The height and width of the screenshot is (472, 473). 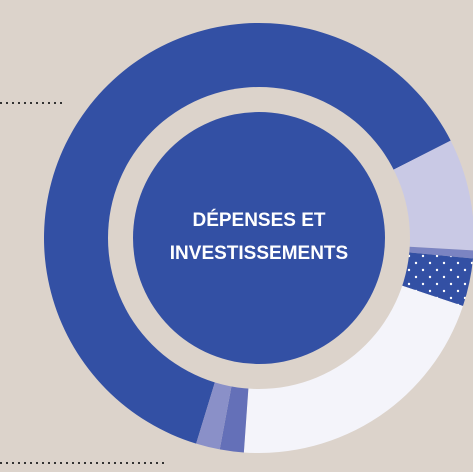 What do you see at coordinates (258, 220) in the screenshot?
I see `center-label: DÉPENSES ET` at bounding box center [258, 220].